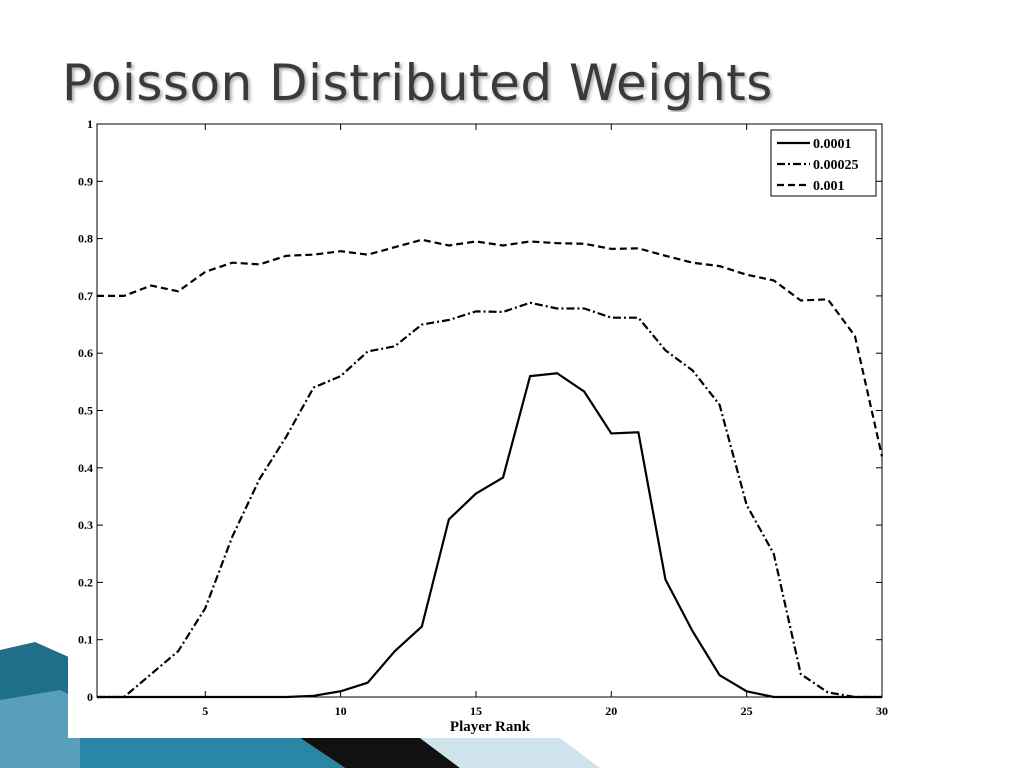 Image resolution: width=1024 pixels, height=768 pixels. Describe the element at coordinates (476, 711) in the screenshot. I see `x-tick-label: 15` at that location.